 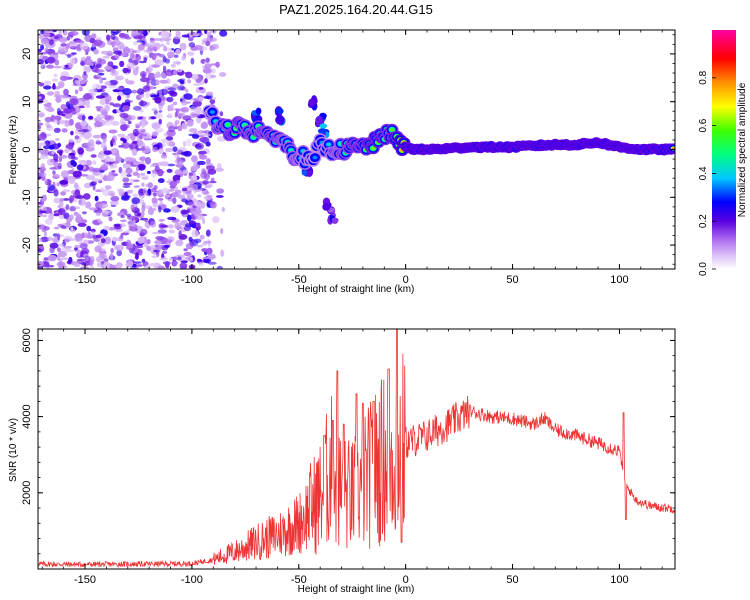 What do you see at coordinates (356, 289) in the screenshot?
I see `spectrogram-x-axis-title: Height of straight line (km)` at bounding box center [356, 289].